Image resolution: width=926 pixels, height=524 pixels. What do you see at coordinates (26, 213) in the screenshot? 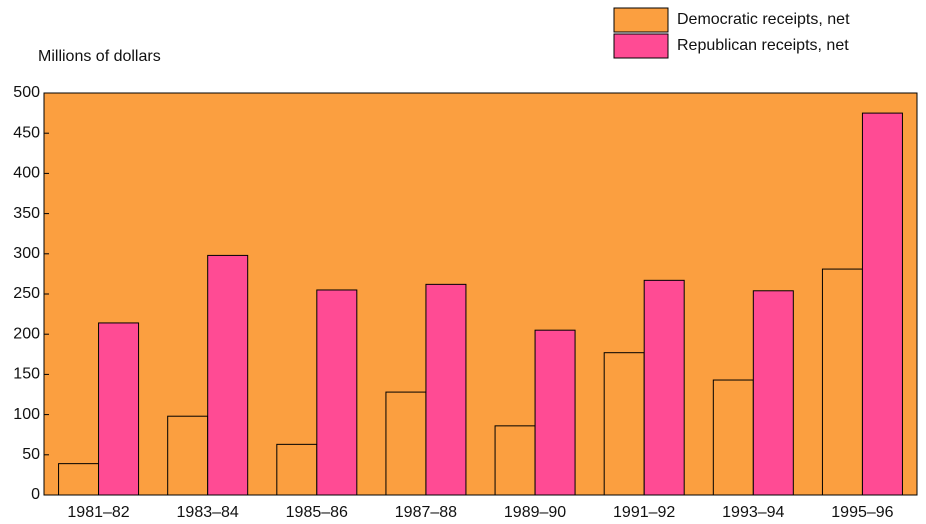
I see `y-tick-label: 350` at bounding box center [26, 213].